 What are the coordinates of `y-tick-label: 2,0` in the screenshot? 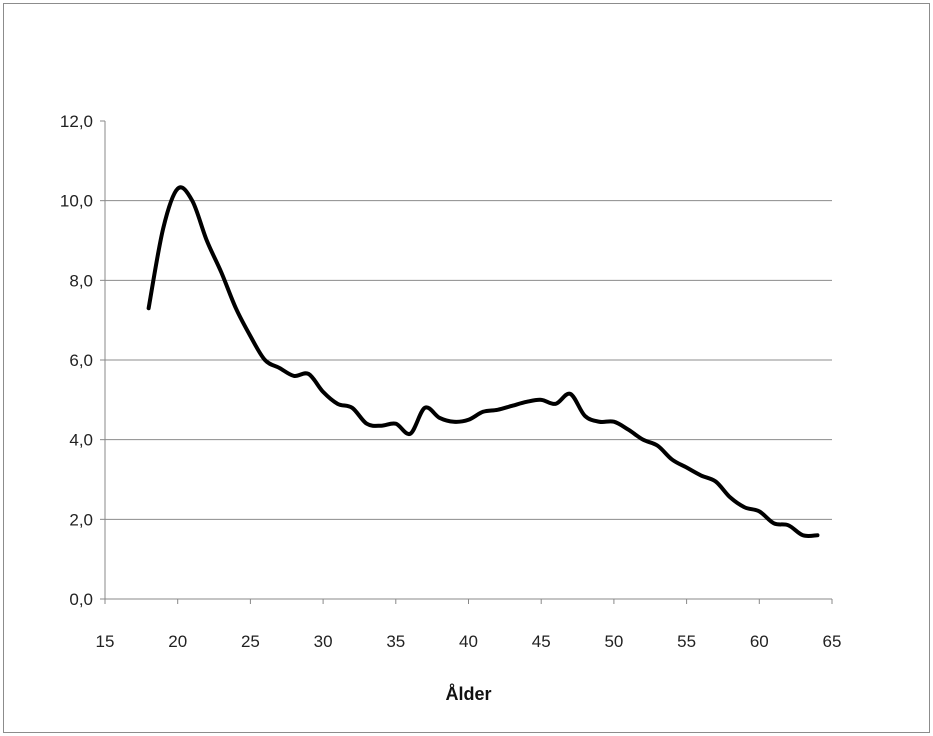 It's located at (81, 519).